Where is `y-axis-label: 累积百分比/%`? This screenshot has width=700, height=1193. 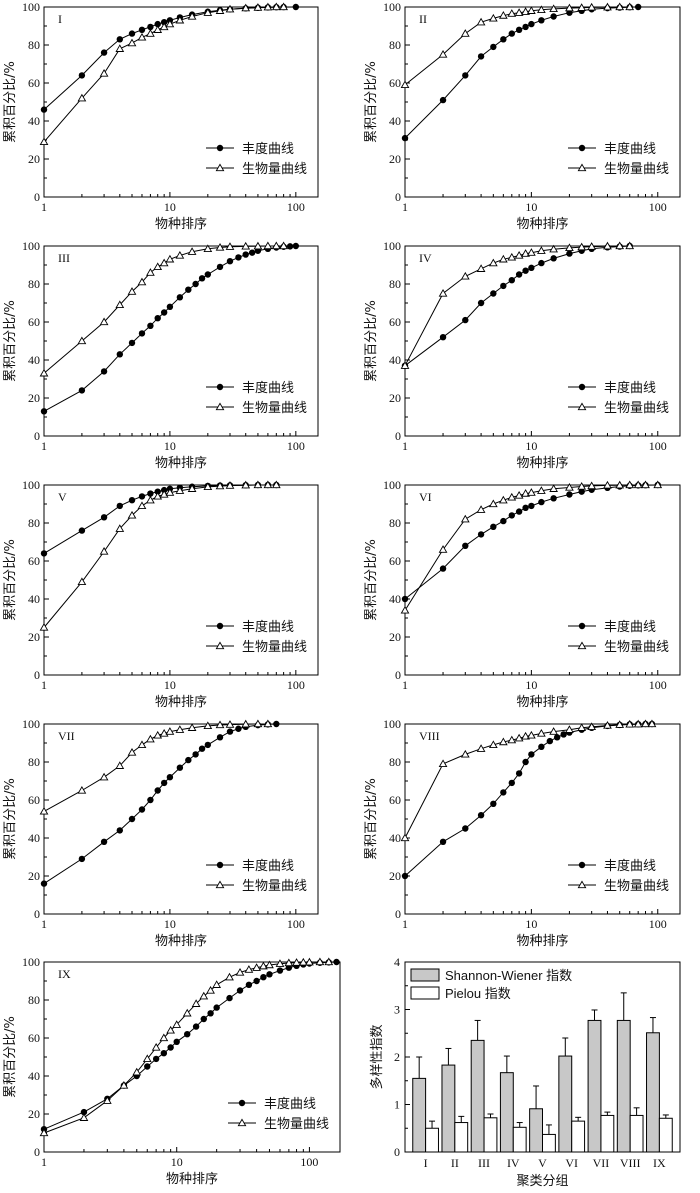
y-axis-label: 累积百分比/% is located at coordinates (10, 819).